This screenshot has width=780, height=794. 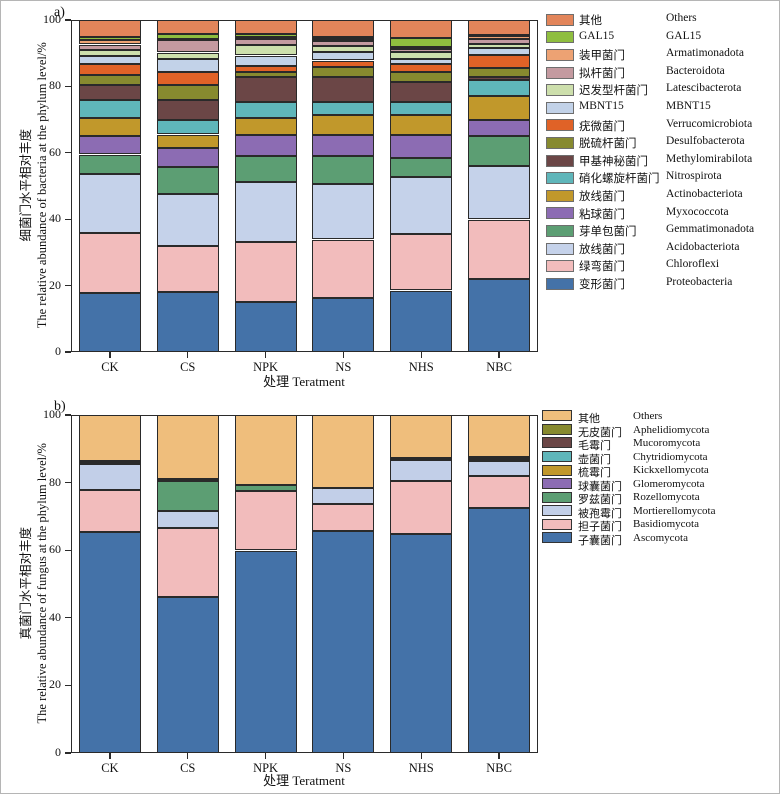 I want to click on legend-label-zh-mucoromycota: 毛霉门, so click(x=594, y=446).